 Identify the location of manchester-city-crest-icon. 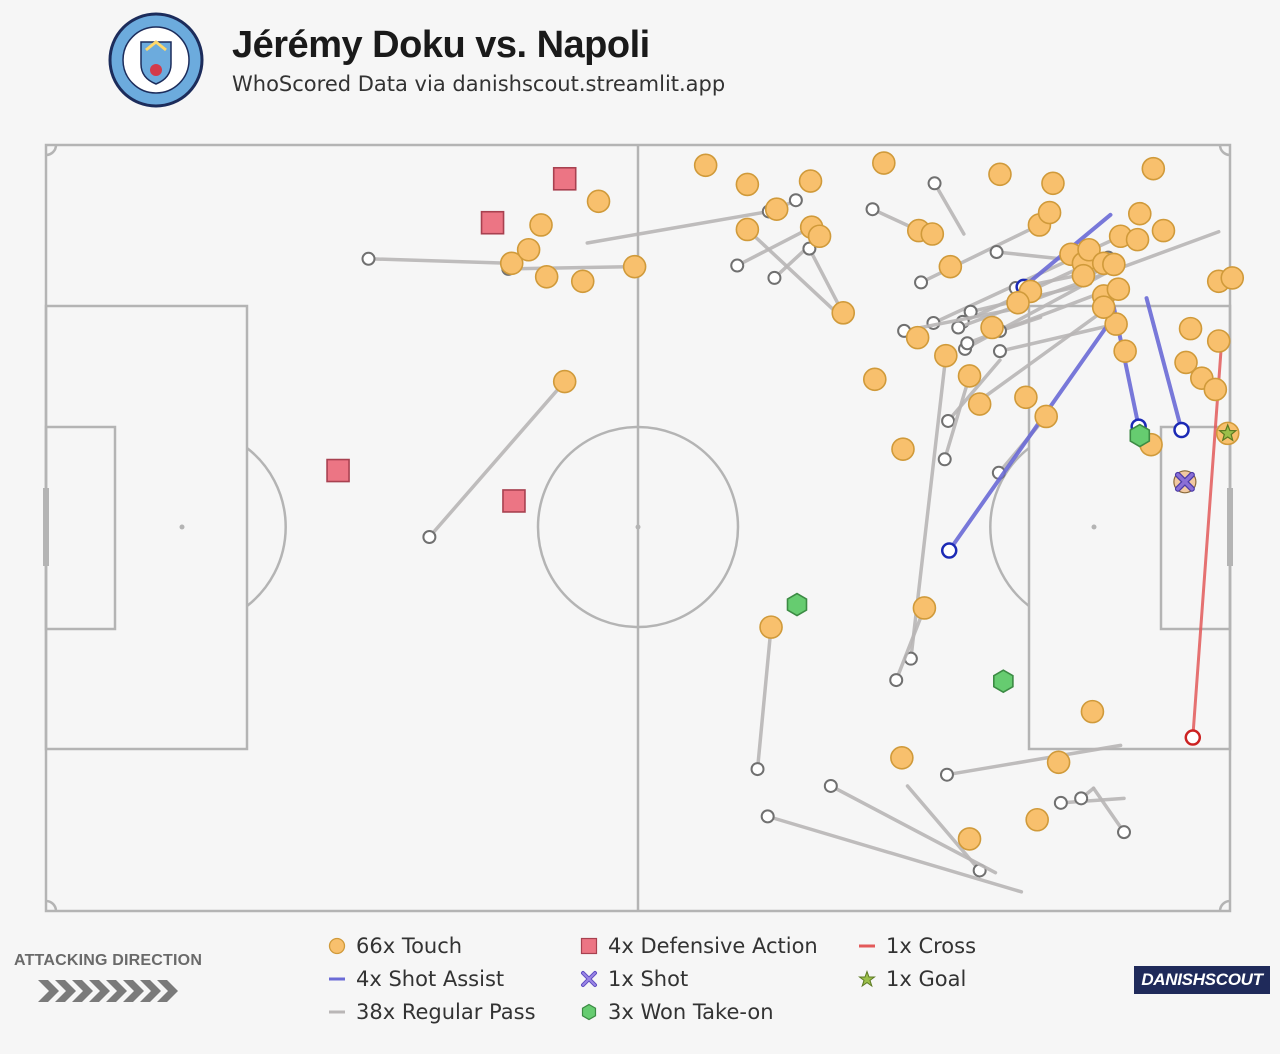
(156, 60).